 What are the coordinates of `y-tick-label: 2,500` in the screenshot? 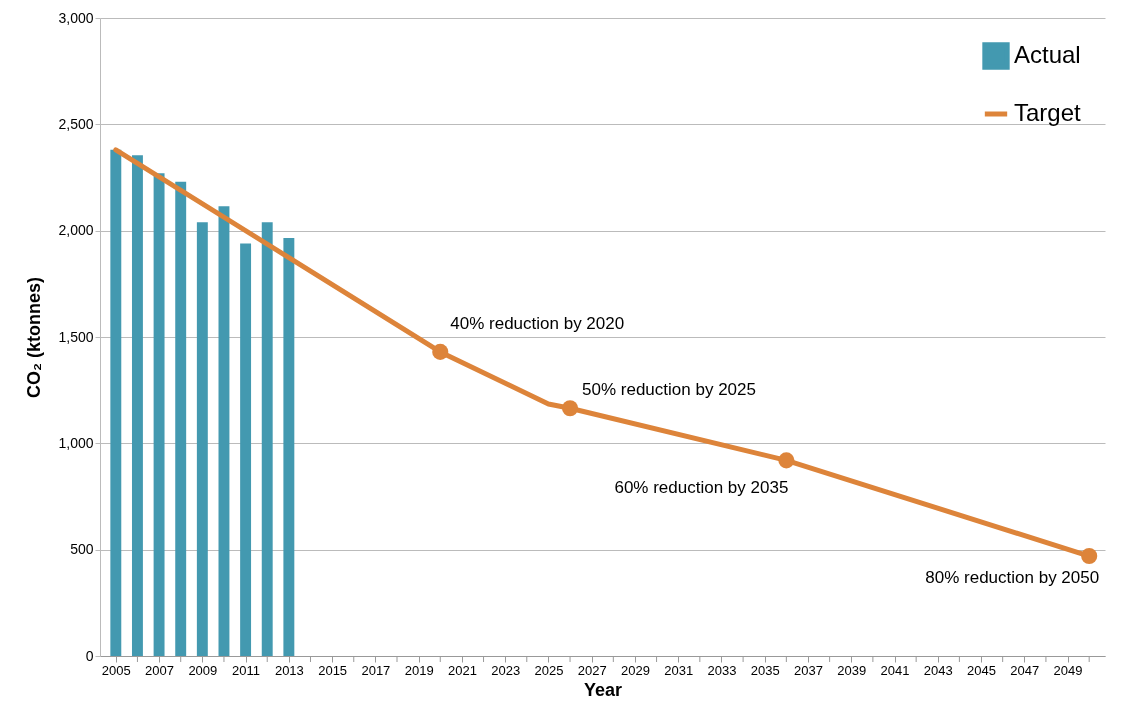 It's located at (76, 123).